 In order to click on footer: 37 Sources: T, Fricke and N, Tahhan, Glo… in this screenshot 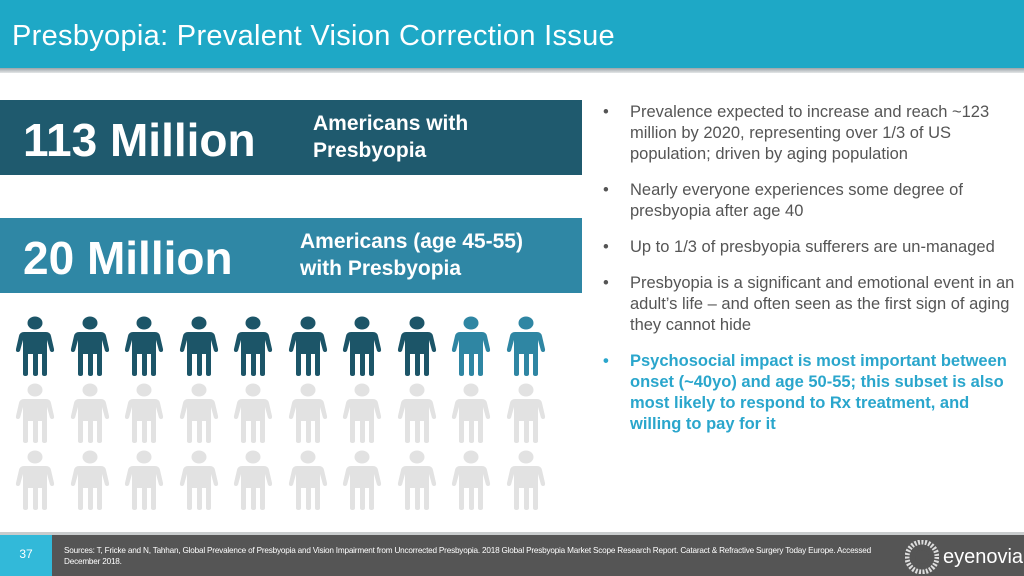, I will do `click(512, 554)`.